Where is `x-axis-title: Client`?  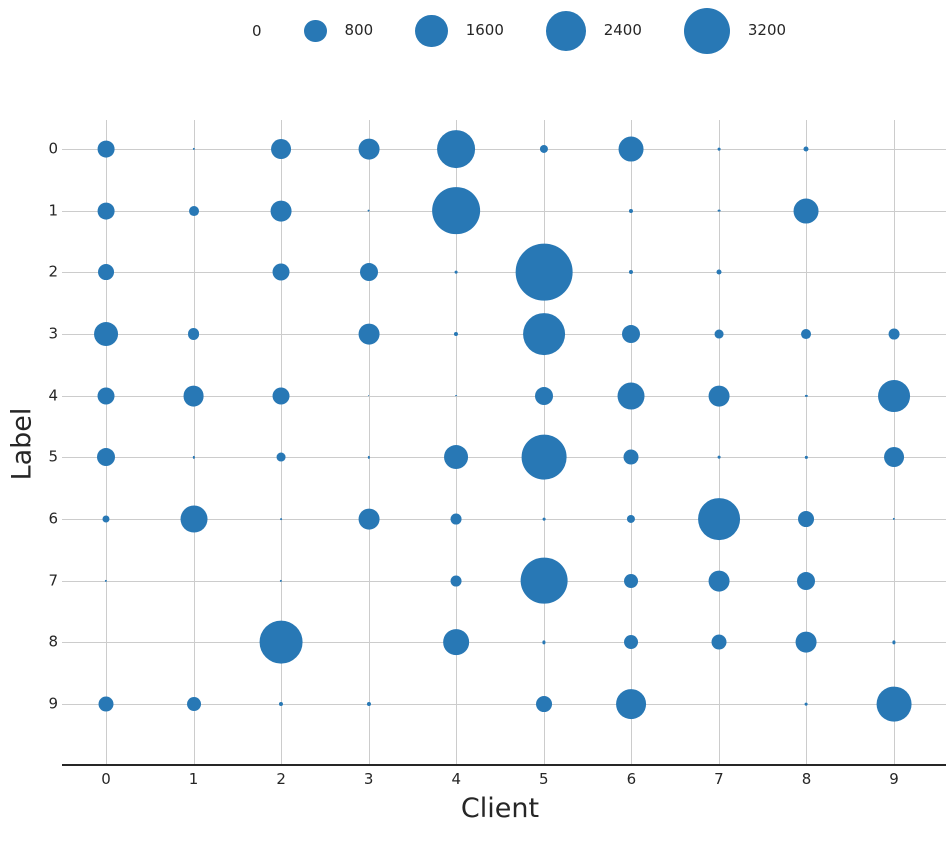
x-axis-title: Client is located at coordinates (500, 808).